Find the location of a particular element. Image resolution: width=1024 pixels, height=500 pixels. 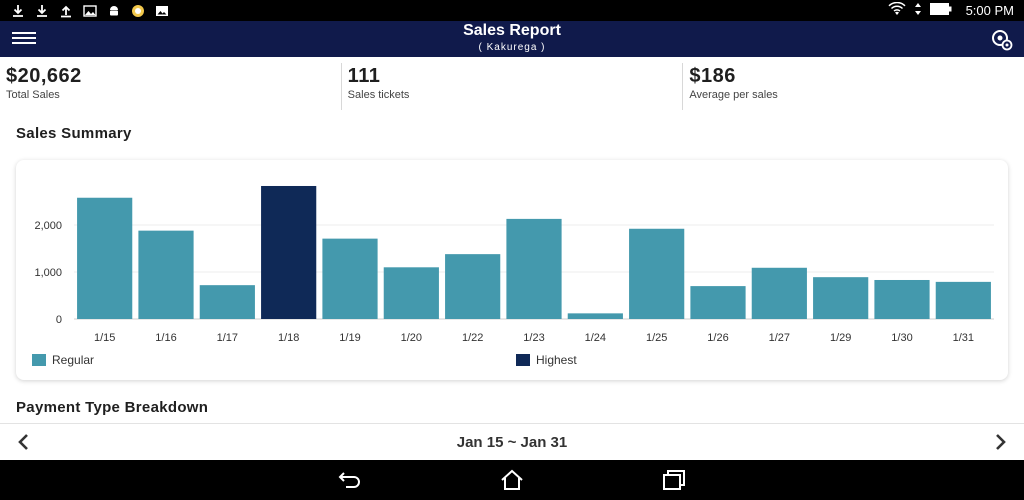

clock: 5:00 PM is located at coordinates (989, 10).